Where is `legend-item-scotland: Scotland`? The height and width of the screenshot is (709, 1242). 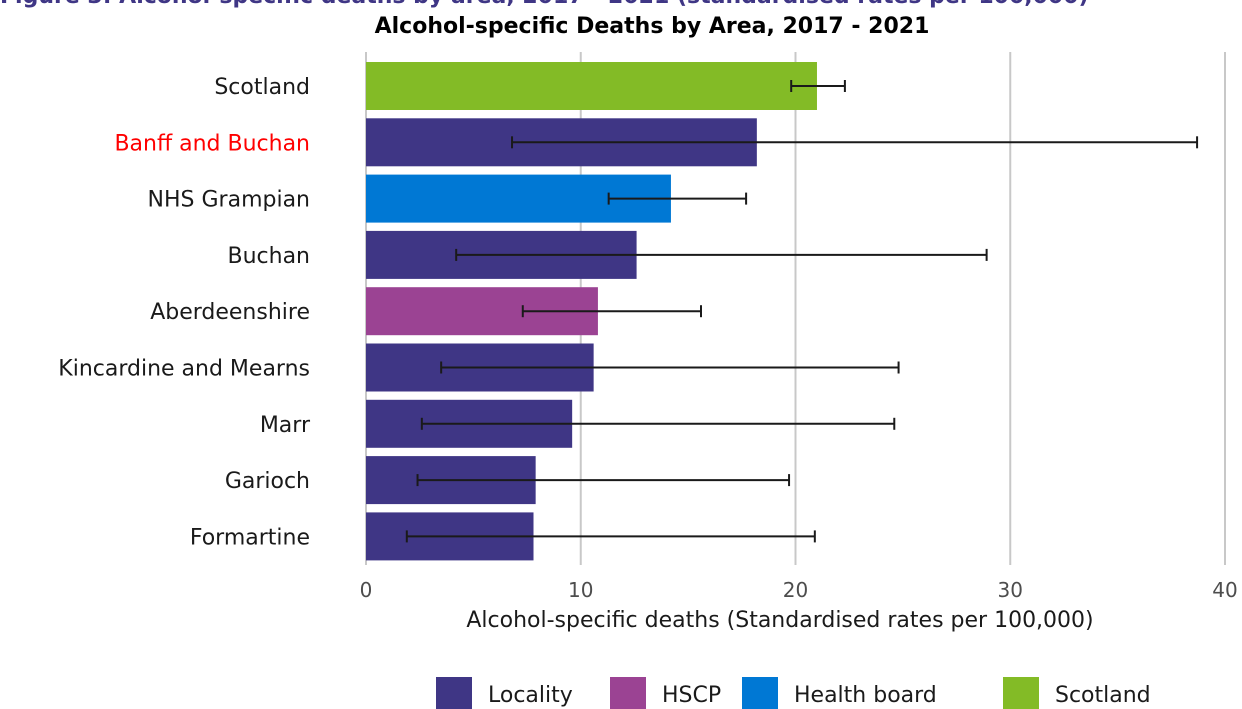
legend-item-scotland: Scotland is located at coordinates (1077, 693).